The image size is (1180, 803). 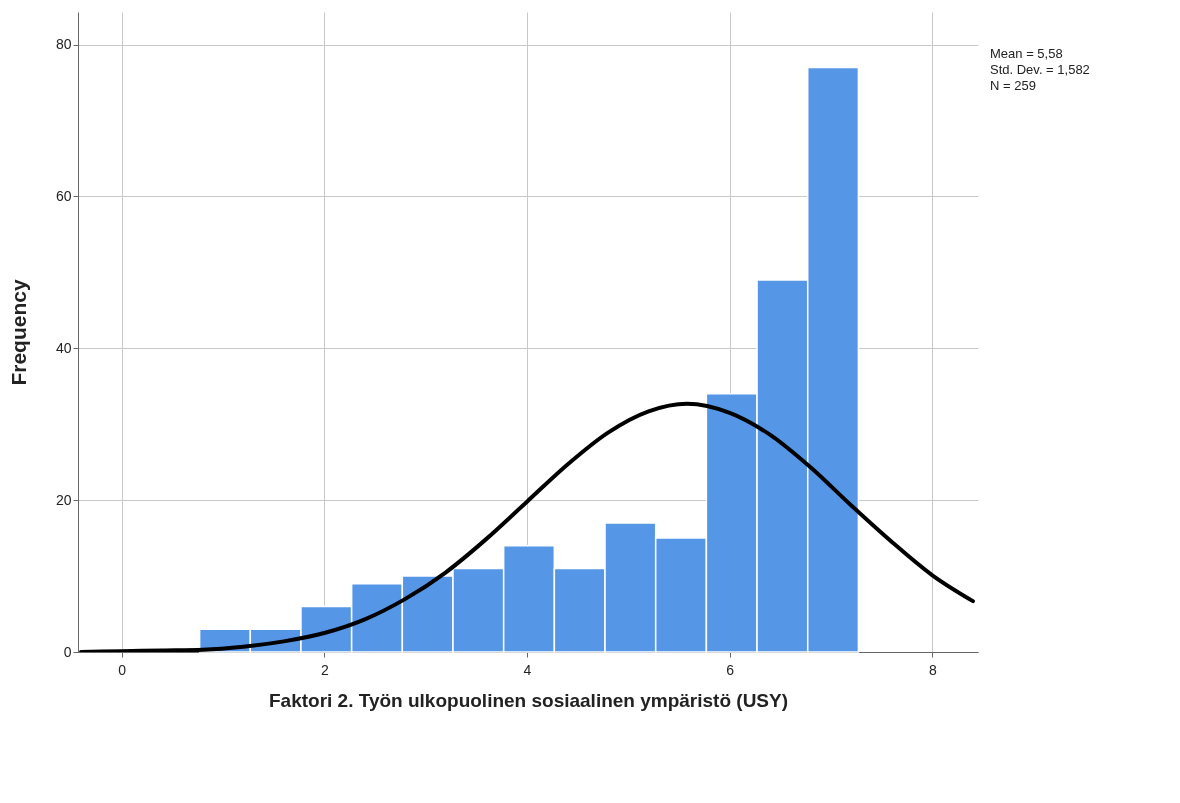 What do you see at coordinates (67, 651) in the screenshot?
I see `y-tick-label: 0` at bounding box center [67, 651].